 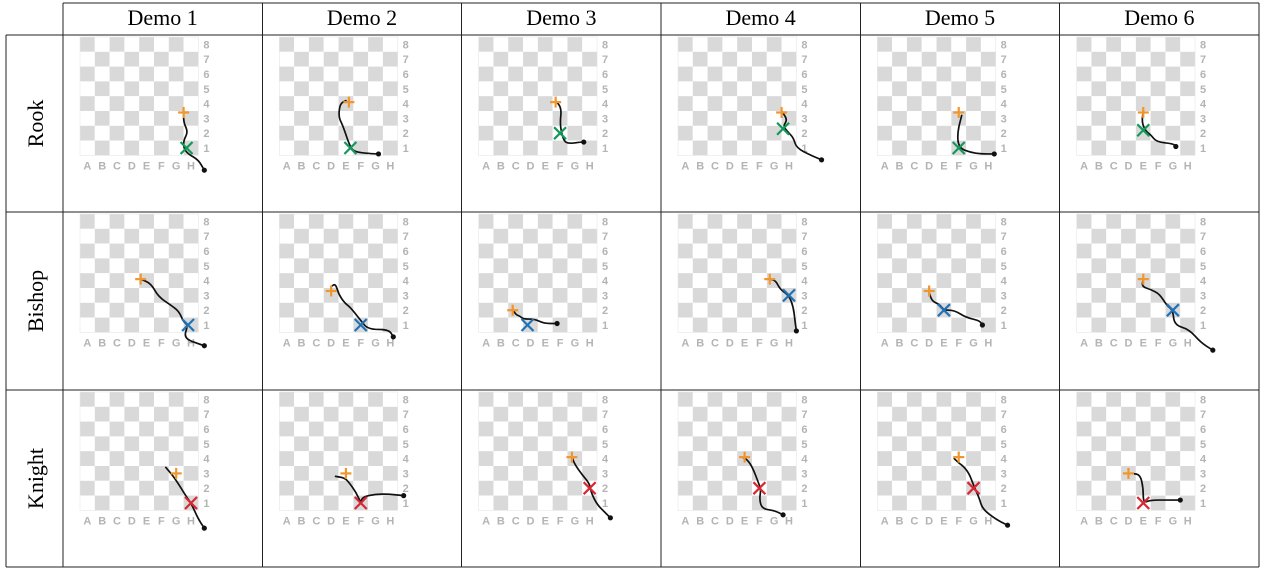 What do you see at coordinates (359, 127) in the screenshot?
I see `trajectory-line` at bounding box center [359, 127].